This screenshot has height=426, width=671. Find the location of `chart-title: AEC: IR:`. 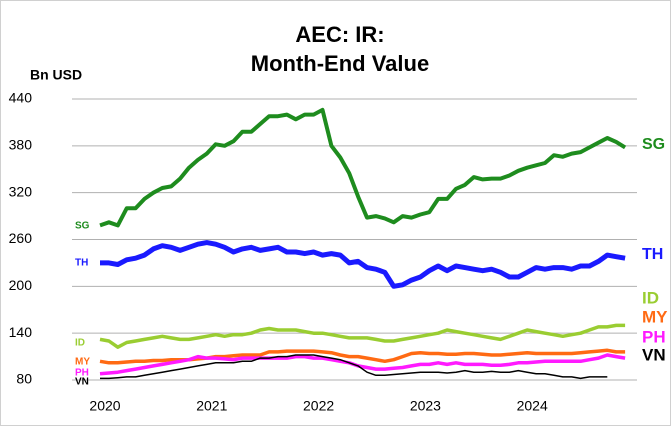

chart-title: AEC: IR: is located at coordinates (339, 34).